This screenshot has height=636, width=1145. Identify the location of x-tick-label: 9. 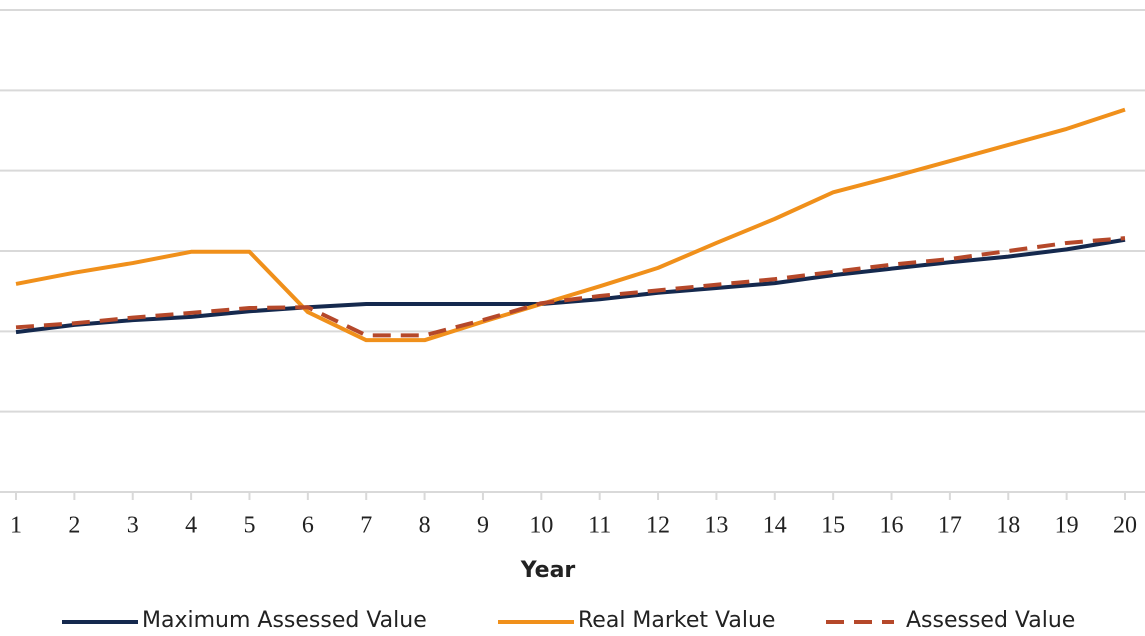
(483, 526).